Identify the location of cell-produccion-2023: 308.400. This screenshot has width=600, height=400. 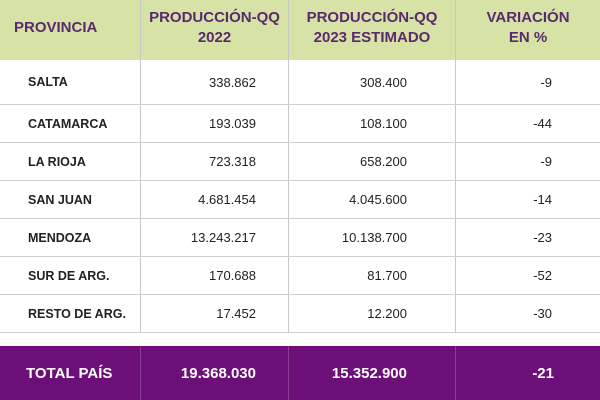
(371, 82).